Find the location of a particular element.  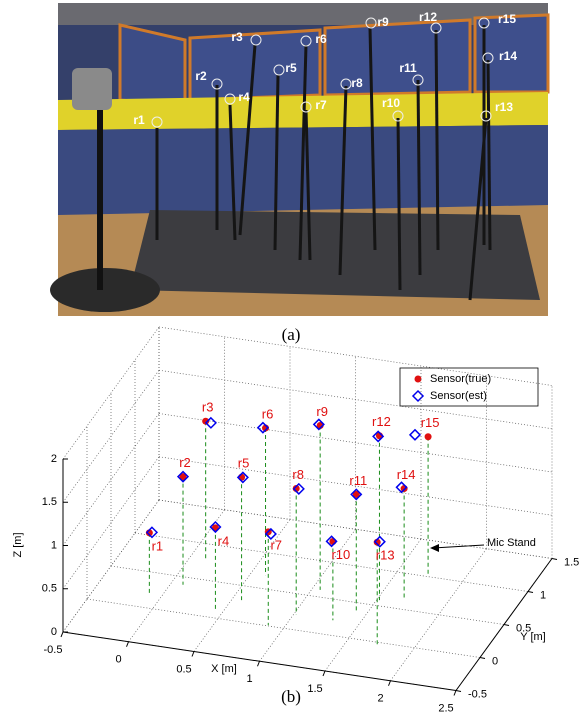

x-tick-label: 2.5 is located at coordinates (445, 708).